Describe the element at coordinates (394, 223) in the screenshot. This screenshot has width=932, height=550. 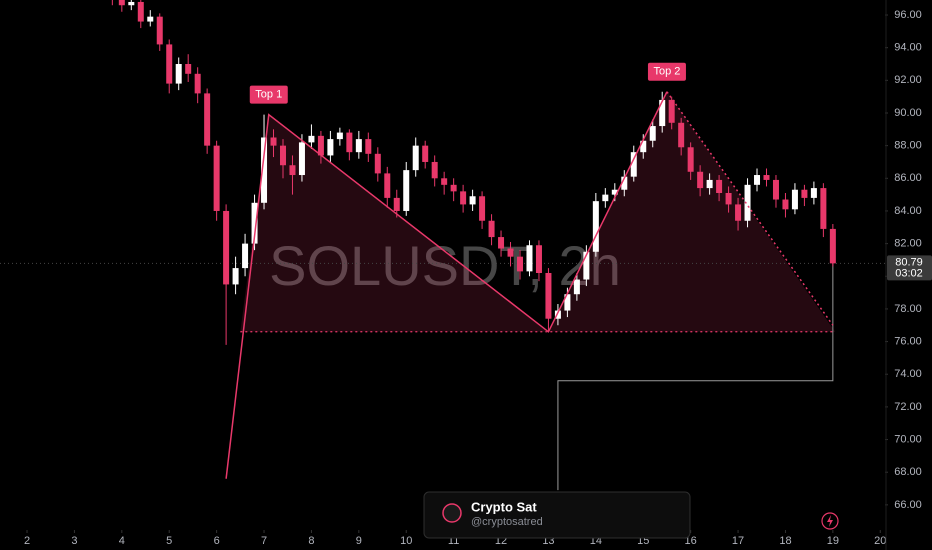
I see `top-1-area` at that location.